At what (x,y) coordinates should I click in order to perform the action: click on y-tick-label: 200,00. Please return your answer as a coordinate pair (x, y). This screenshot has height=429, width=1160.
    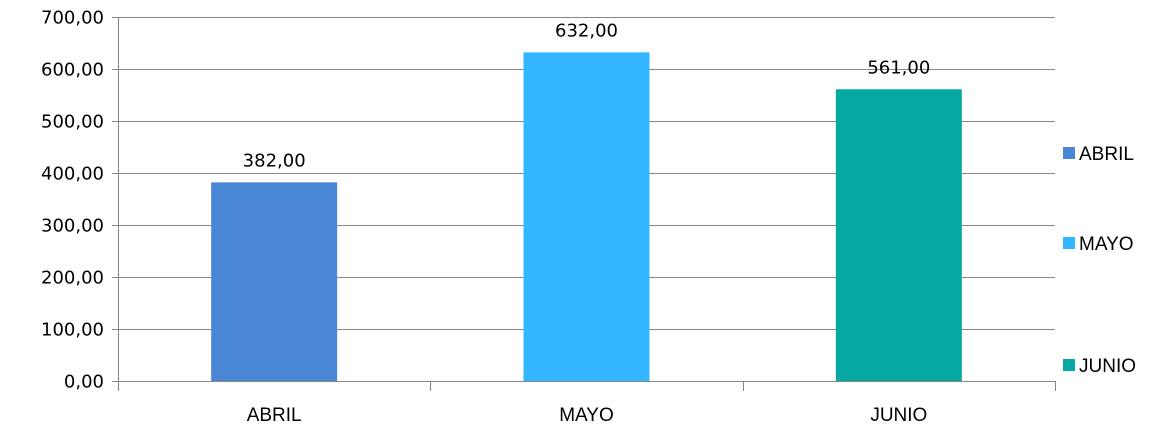
    Looking at the image, I should click on (72, 278).